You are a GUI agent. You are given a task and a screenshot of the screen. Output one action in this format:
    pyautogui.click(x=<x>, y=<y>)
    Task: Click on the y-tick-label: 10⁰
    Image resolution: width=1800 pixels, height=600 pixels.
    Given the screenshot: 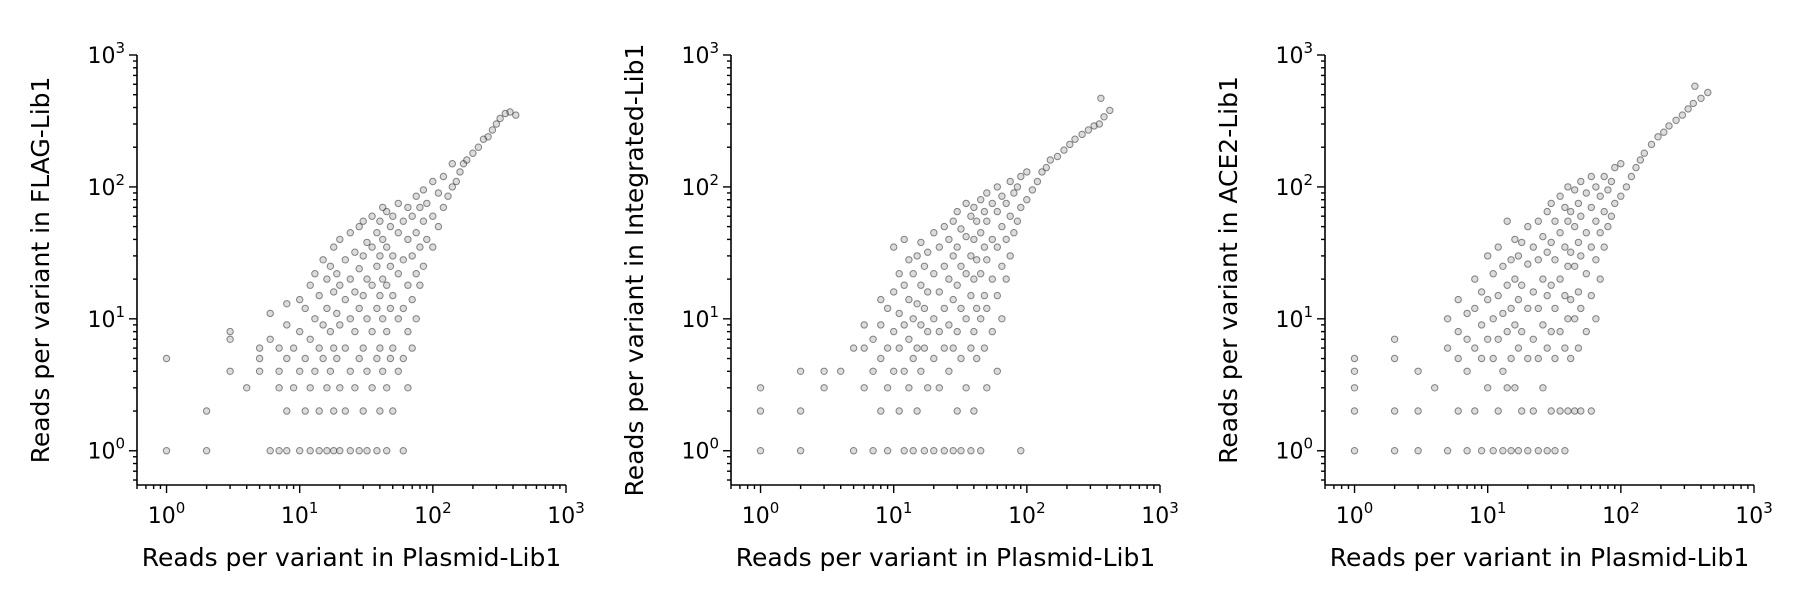 What is the action you would take?
    pyautogui.click(x=1294, y=450)
    